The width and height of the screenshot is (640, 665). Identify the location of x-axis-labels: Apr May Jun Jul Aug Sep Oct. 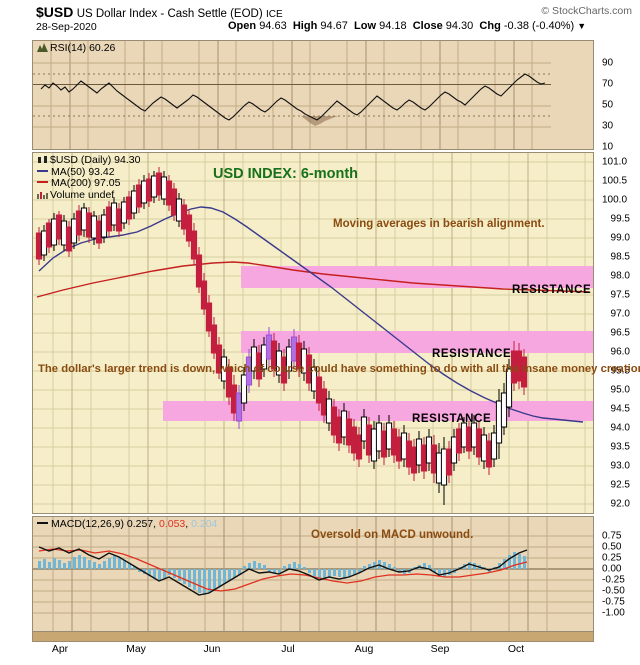
(313, 651).